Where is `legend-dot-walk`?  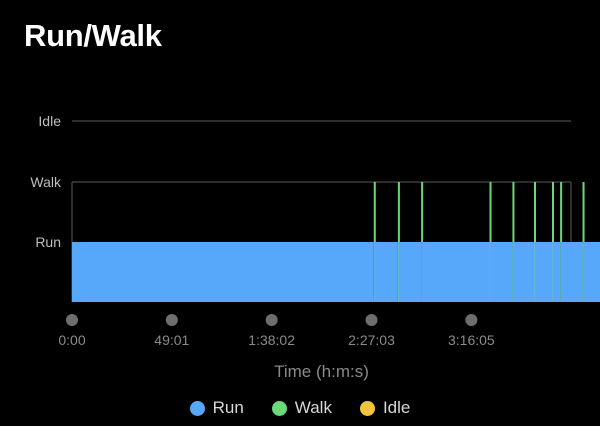
legend-dot-walk is located at coordinates (279, 408).